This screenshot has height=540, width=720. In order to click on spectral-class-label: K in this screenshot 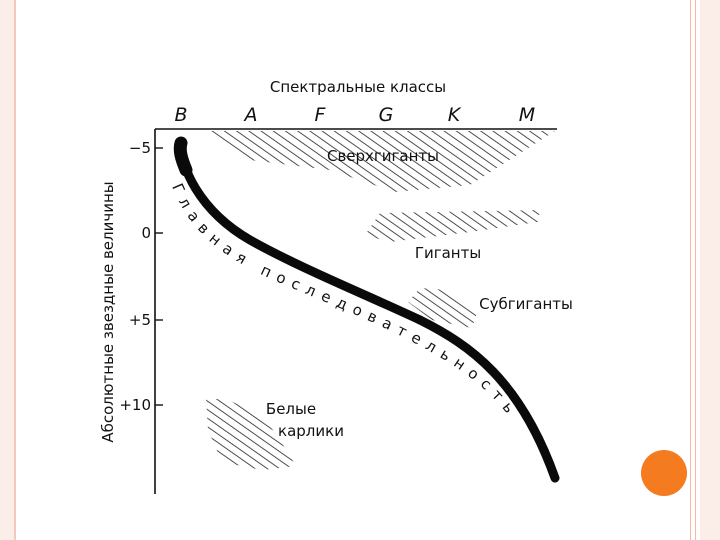, I will do `click(455, 115)`.